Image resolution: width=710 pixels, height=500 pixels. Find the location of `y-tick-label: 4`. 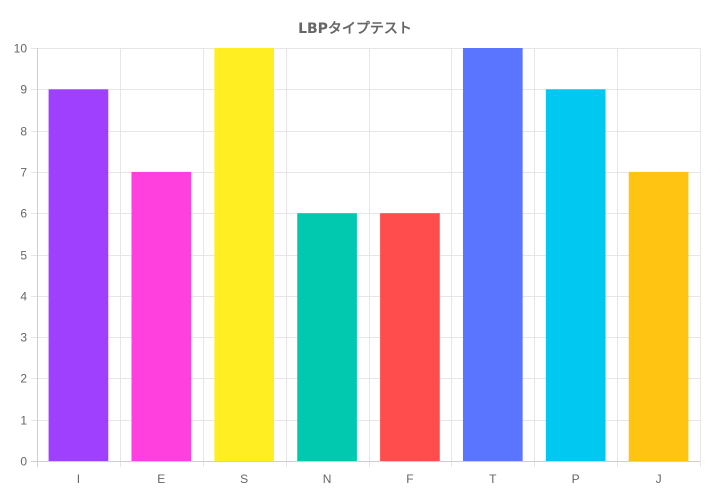

y-tick-label: 4 is located at coordinates (23, 297).